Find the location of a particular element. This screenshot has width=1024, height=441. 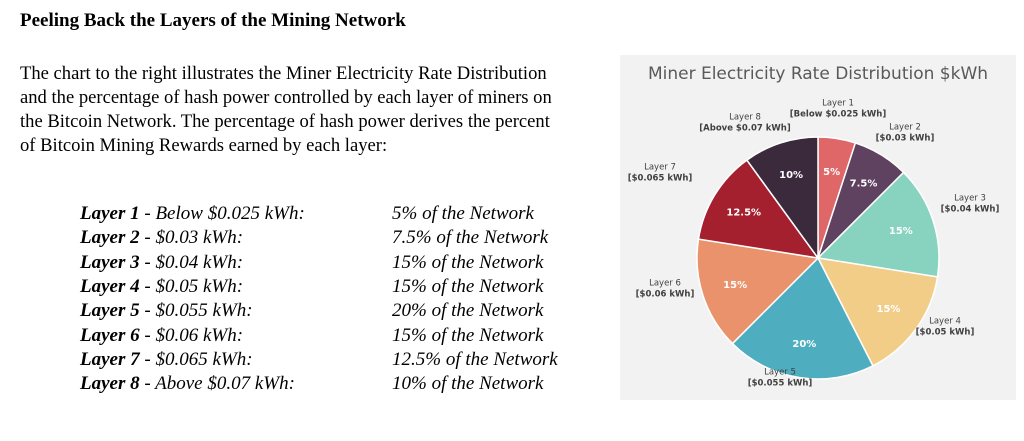

category-label: Layer 2 is located at coordinates (905, 128).